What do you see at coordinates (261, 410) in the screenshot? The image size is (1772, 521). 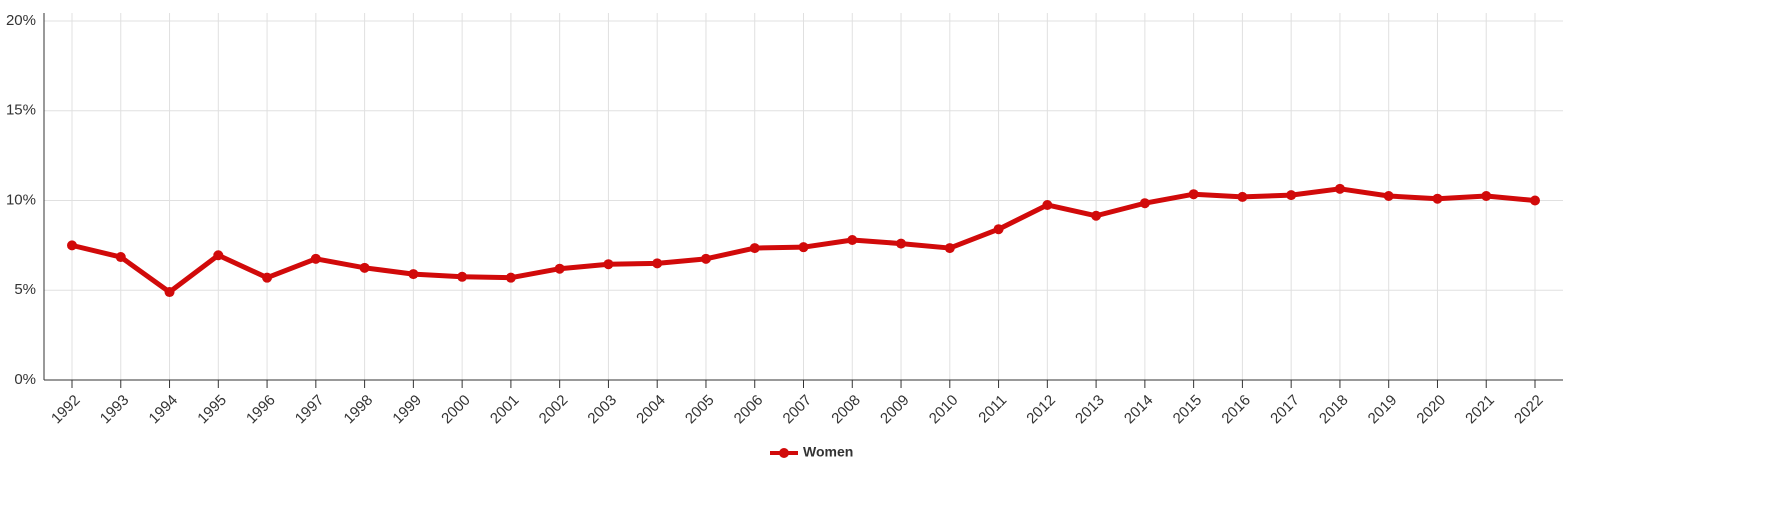 I see `x-tick-label: 1996` at bounding box center [261, 410].